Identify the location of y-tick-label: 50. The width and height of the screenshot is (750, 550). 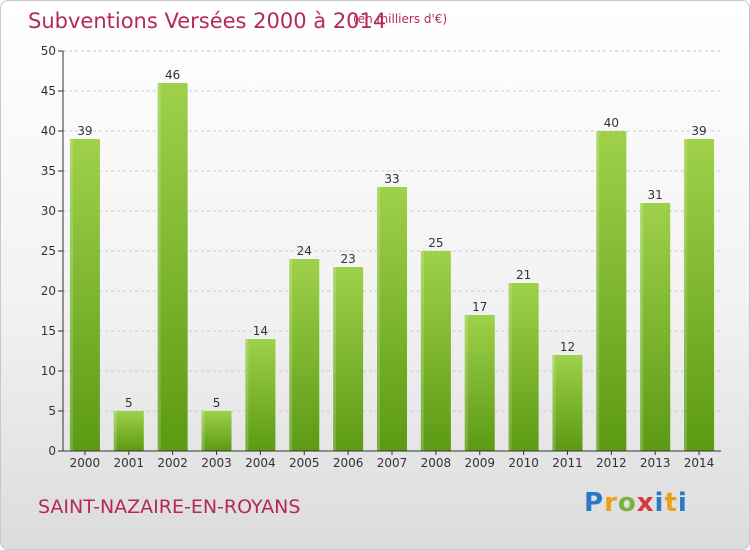
(48, 51).